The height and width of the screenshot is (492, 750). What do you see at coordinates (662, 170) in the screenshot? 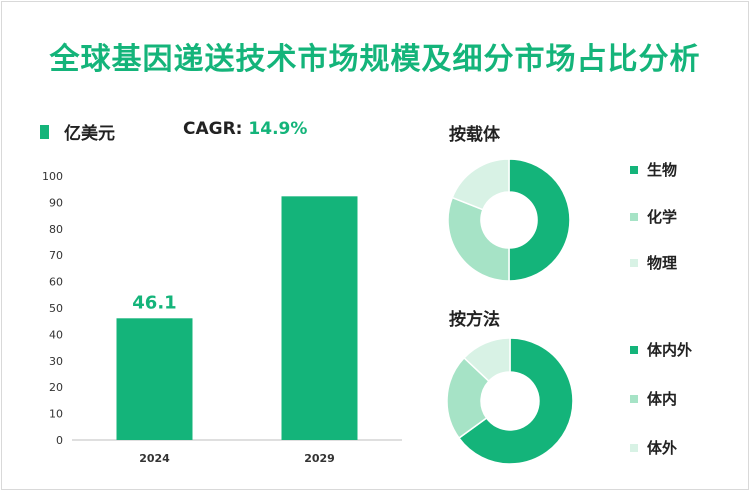
I see `legend-label: 生物` at bounding box center [662, 170].